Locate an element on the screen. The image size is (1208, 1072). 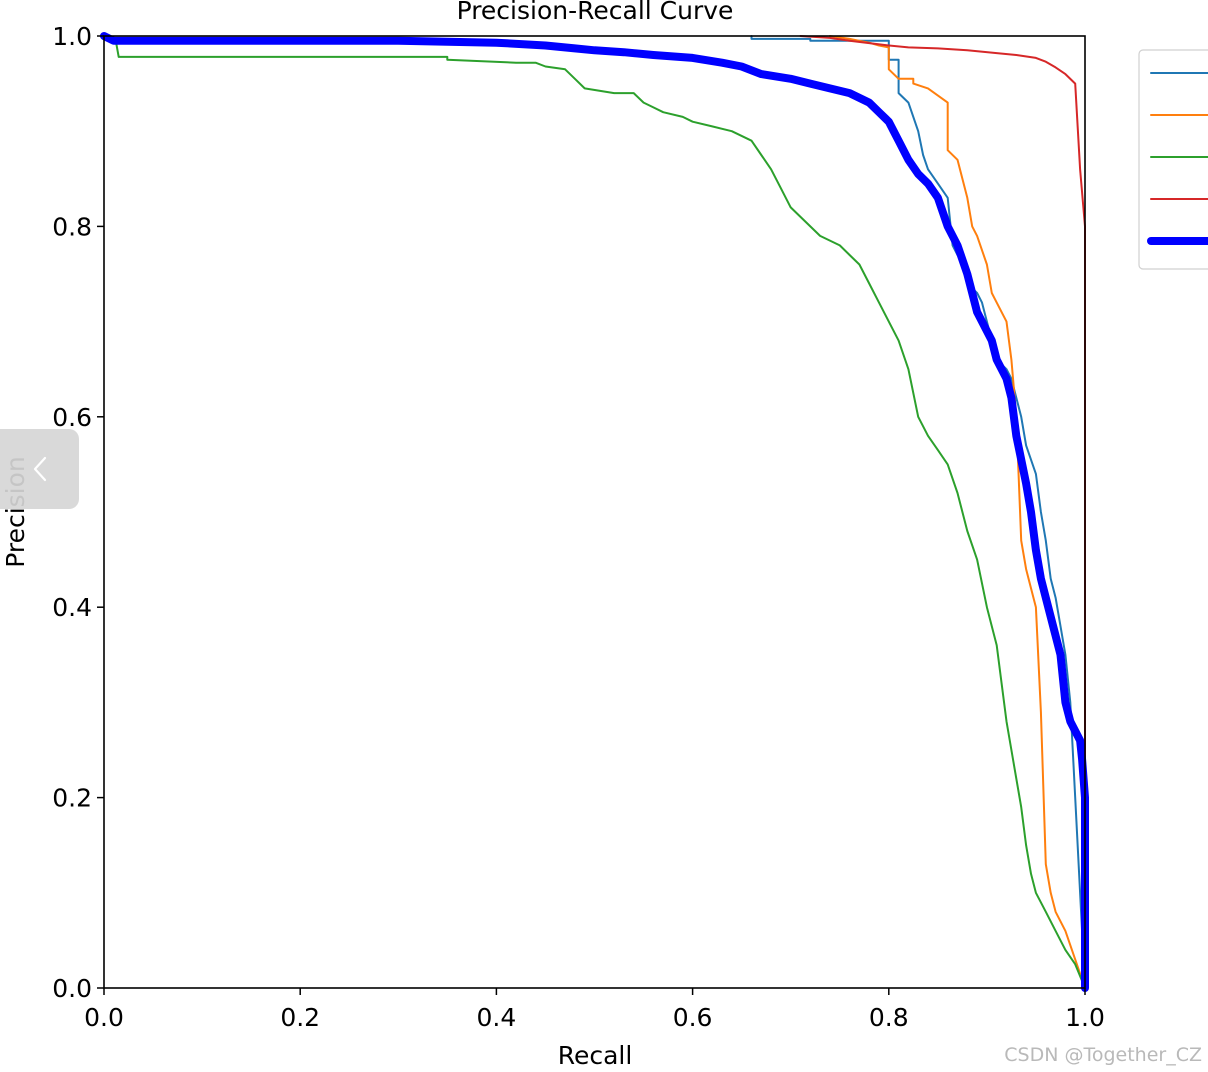
x-tick-label: 0.6 is located at coordinates (693, 1017).